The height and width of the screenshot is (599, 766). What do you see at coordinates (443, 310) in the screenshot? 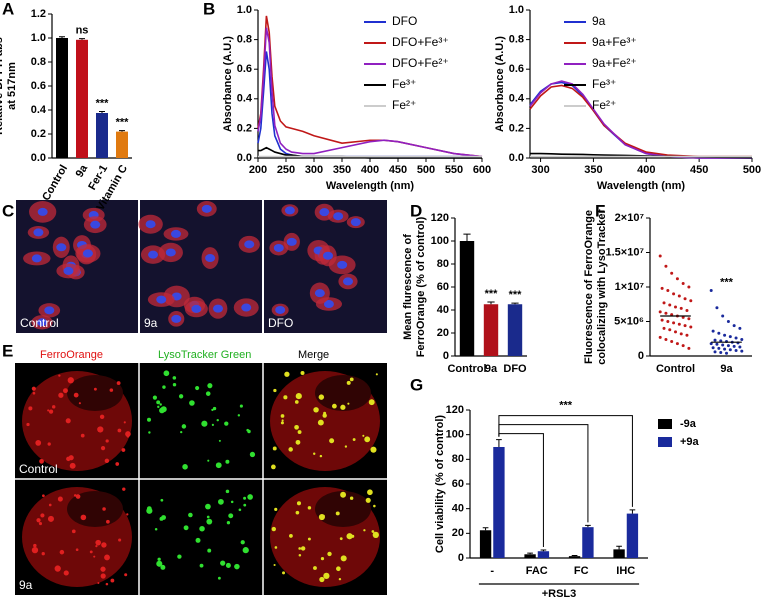
I see `y-tick-label: 40` at bounding box center [443, 310].